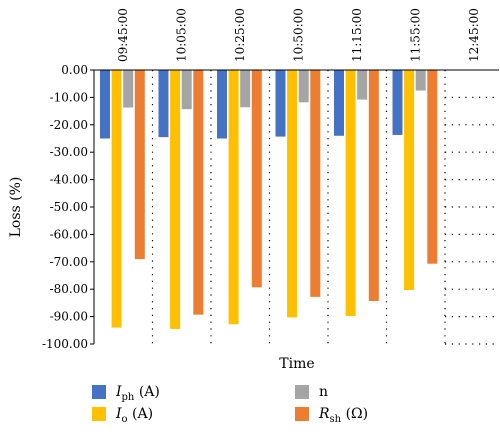 The width and height of the screenshot is (500, 437). What do you see at coordinates (134, 415) in the screenshot?
I see `legend-label: Io (A)` at bounding box center [134, 415].